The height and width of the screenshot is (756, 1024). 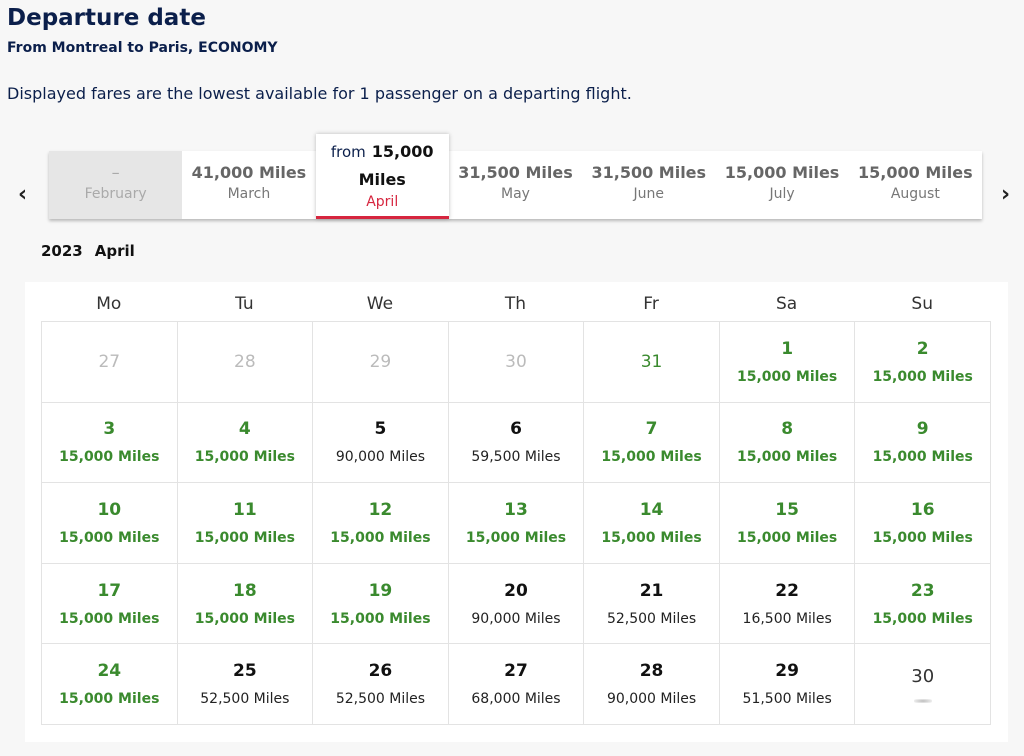 I want to click on weekday-label: We, so click(x=380, y=304).